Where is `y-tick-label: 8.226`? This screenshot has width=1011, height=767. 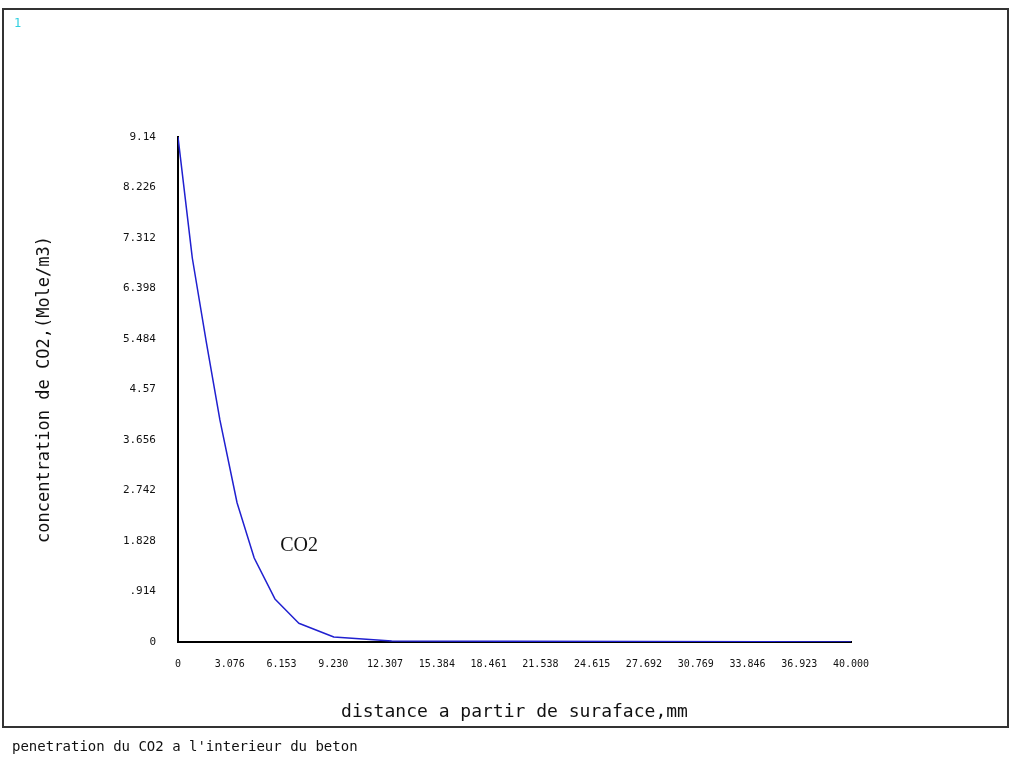 y-tick-label: 8.226 is located at coordinates (139, 187).